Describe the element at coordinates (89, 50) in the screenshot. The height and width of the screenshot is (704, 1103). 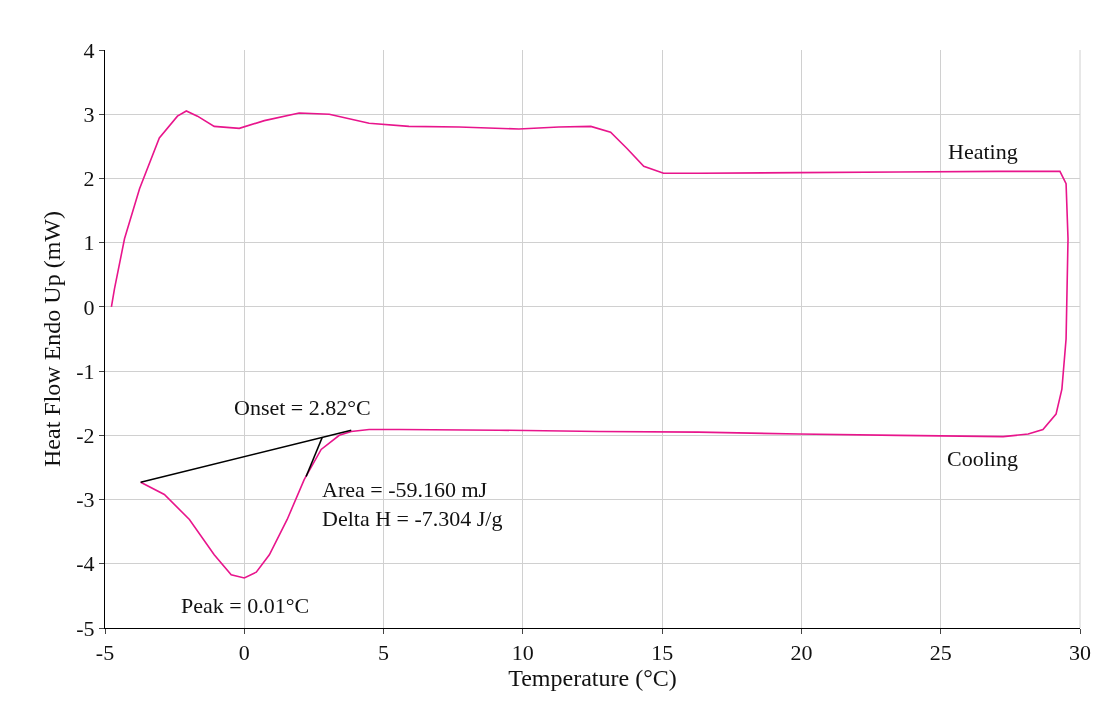
I see `y-tick-label: 4` at that location.